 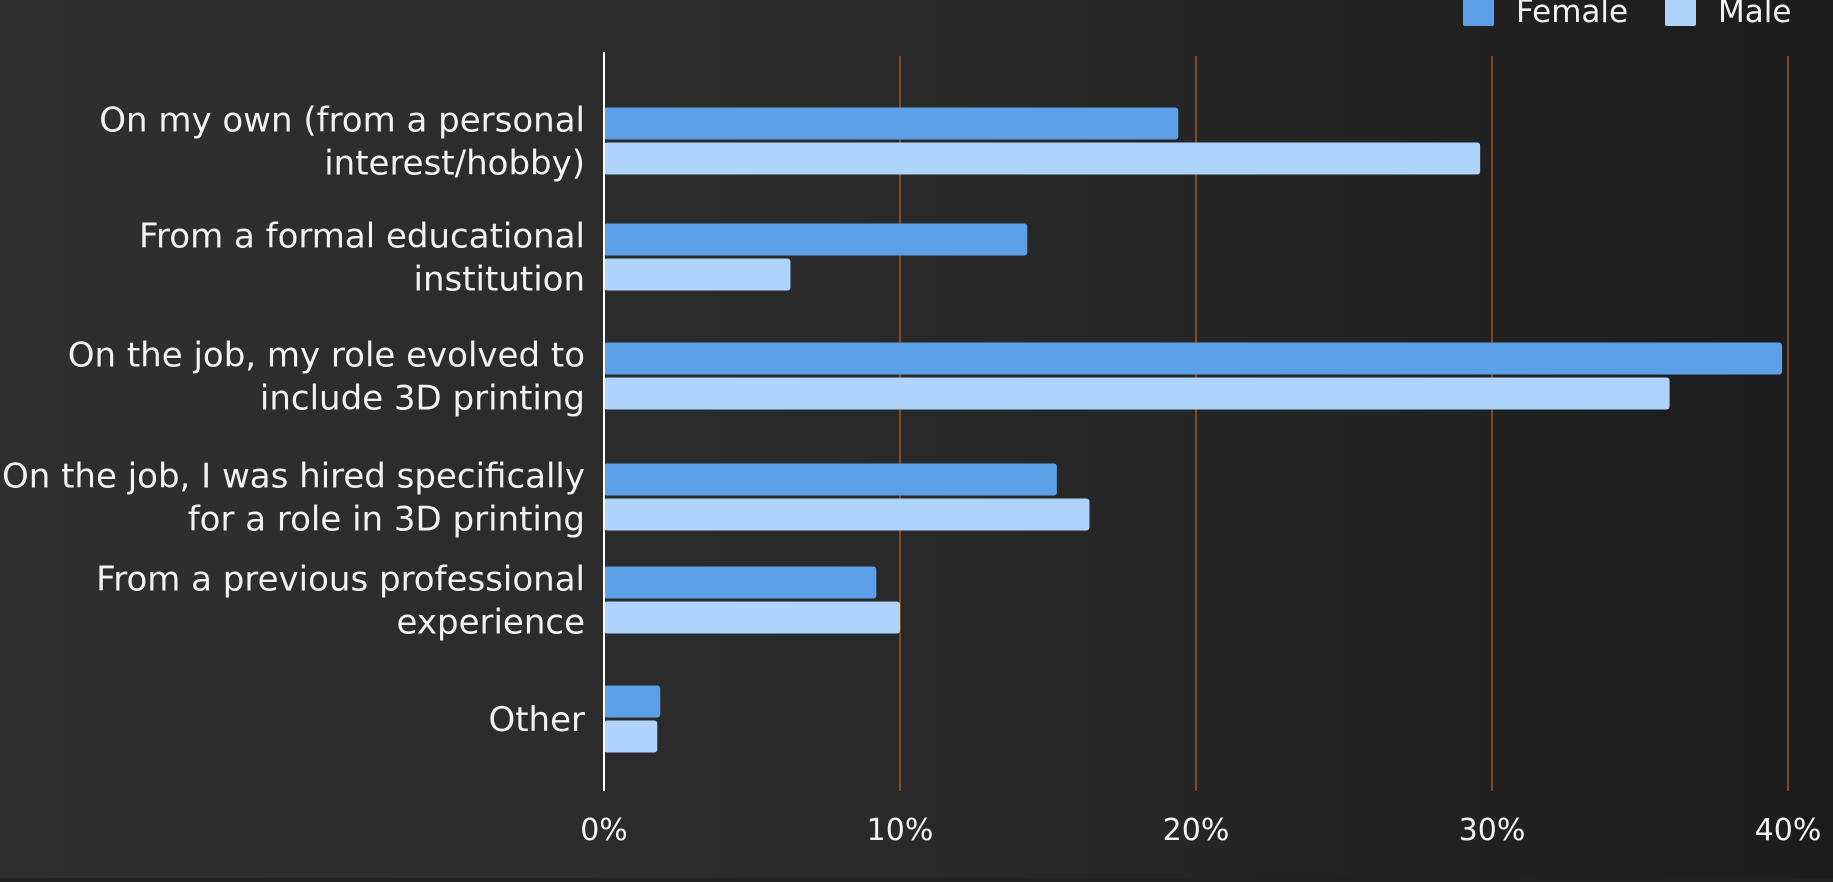 What do you see at coordinates (536, 720) in the screenshot?
I see `category-label: Other` at bounding box center [536, 720].